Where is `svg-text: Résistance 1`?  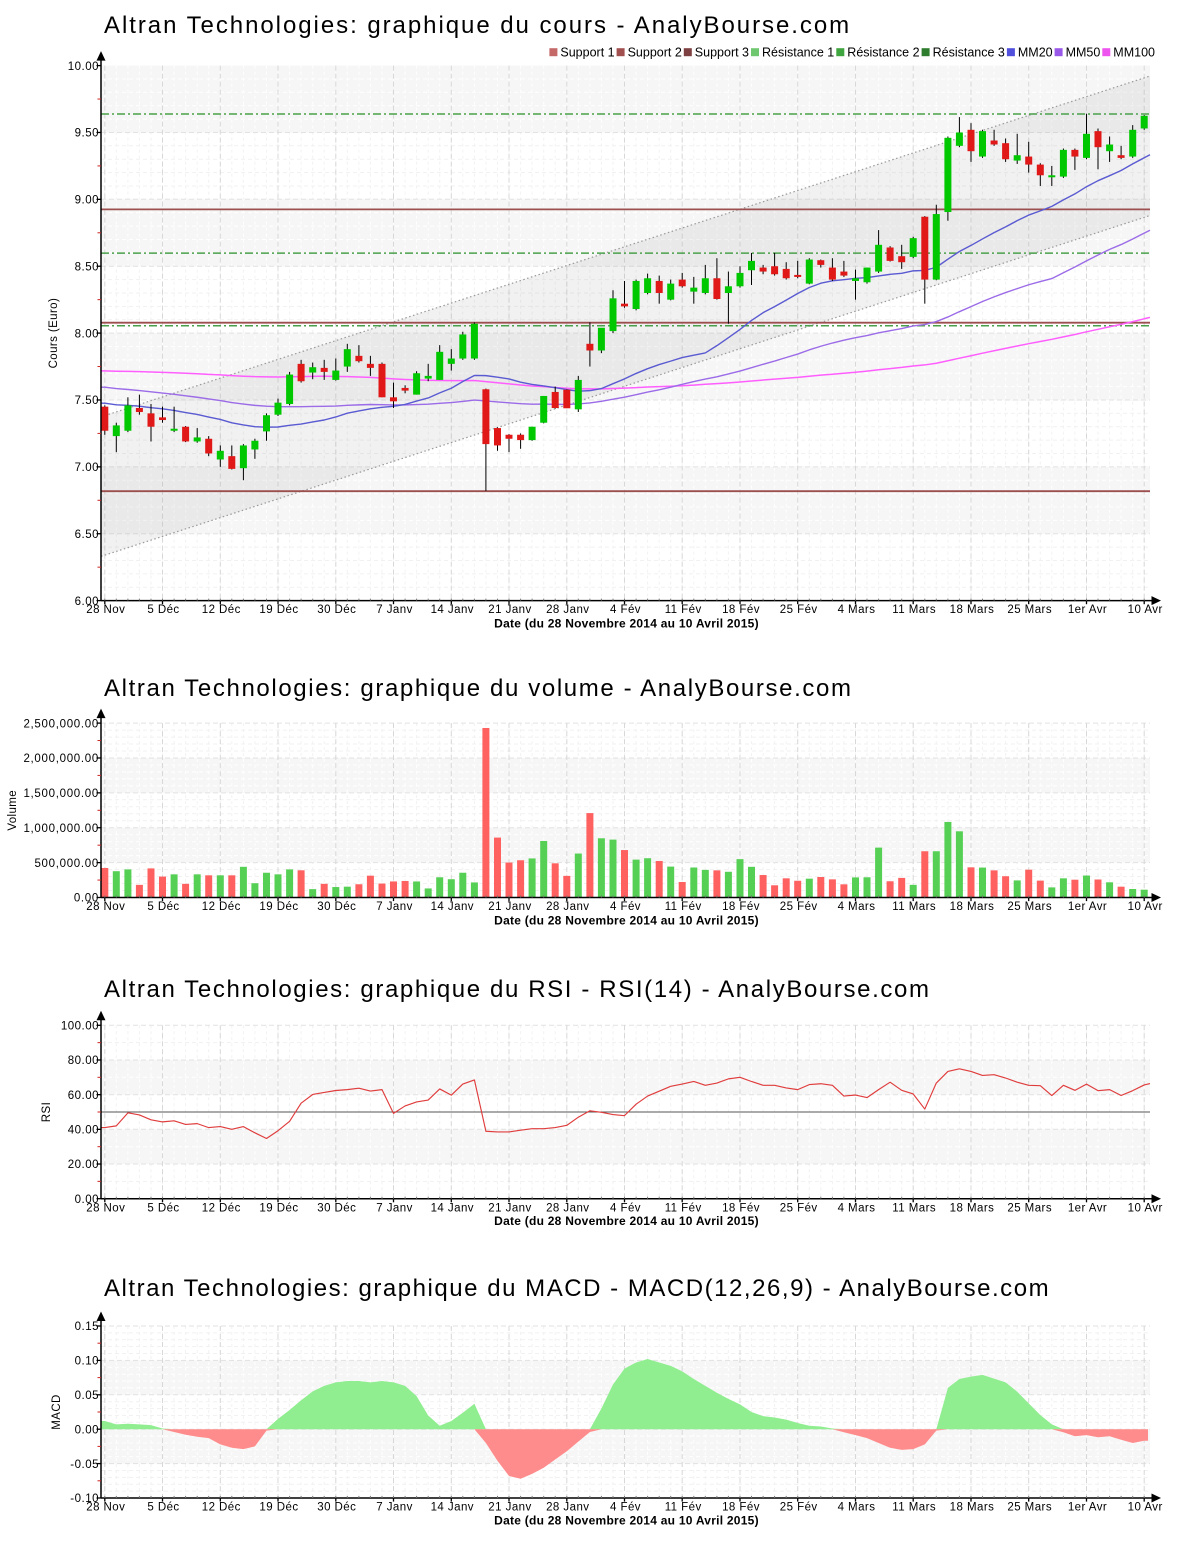
svg-text: Résistance 1 is located at coordinates (798, 52).